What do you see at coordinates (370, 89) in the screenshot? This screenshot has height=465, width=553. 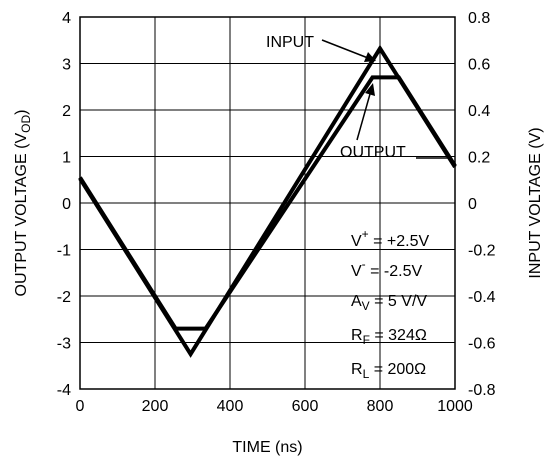 I see `output-arrowhead` at bounding box center [370, 89].